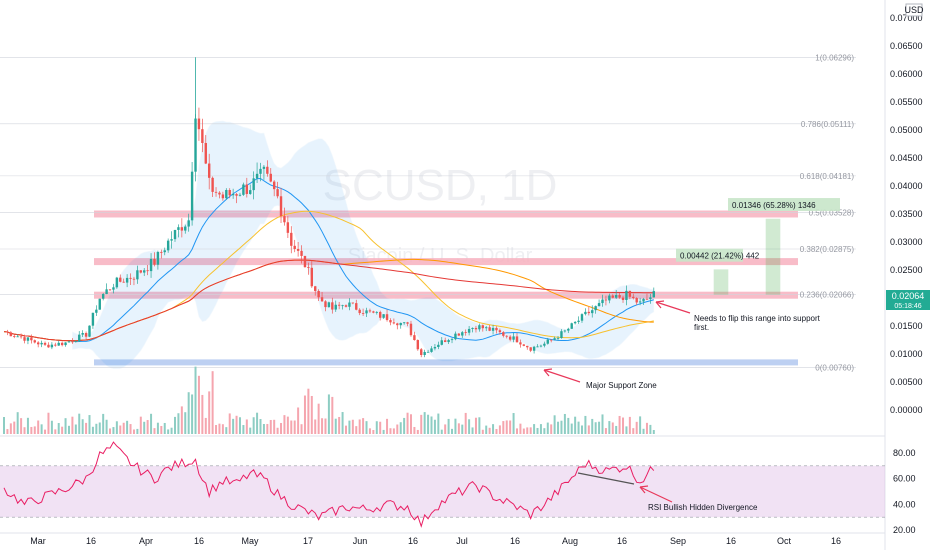 The height and width of the screenshot is (550, 932). I want to click on currency-button, so click(914, 10).